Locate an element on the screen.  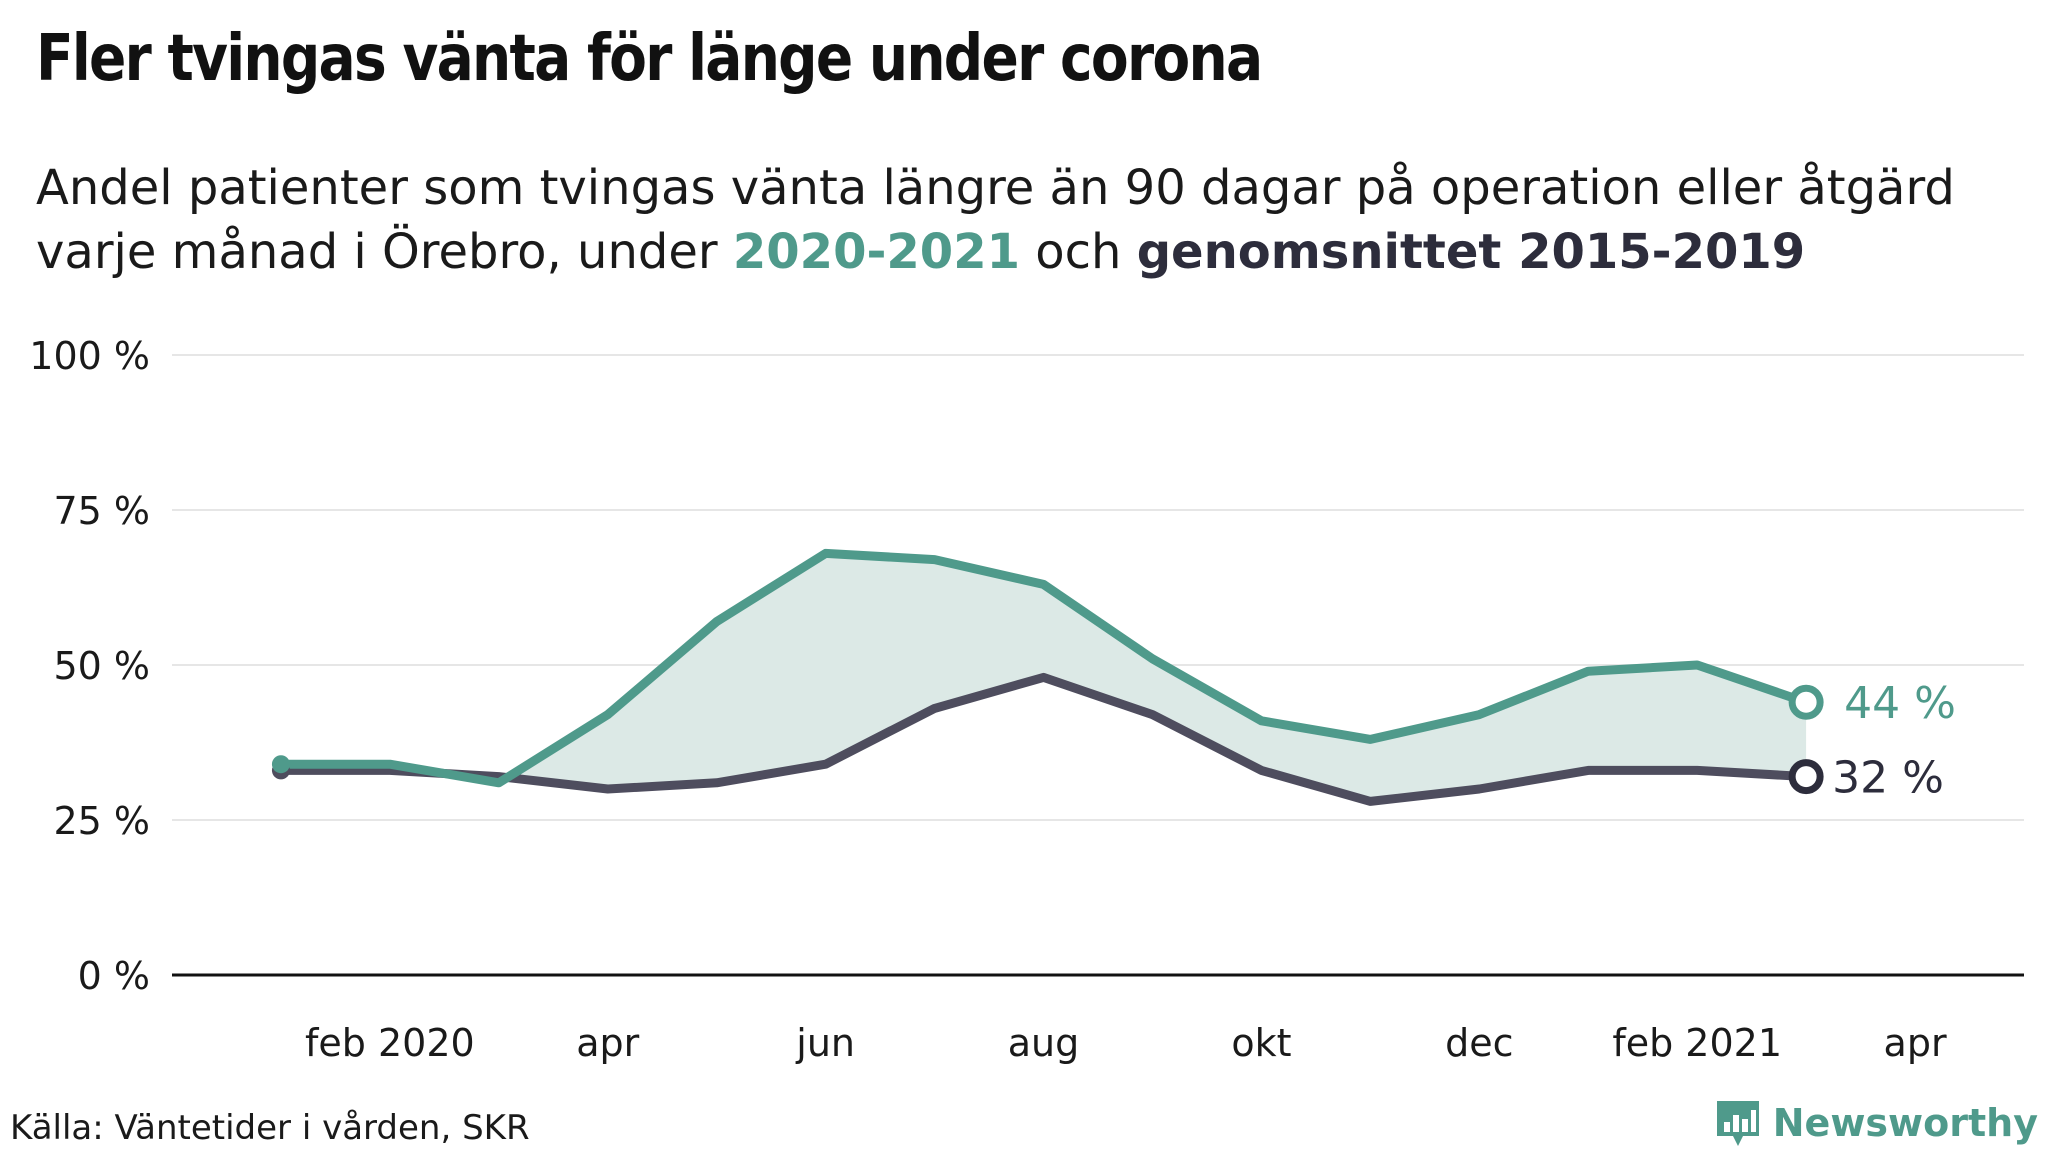
brand-logo: Newsworthy is located at coordinates (1876, 1123).